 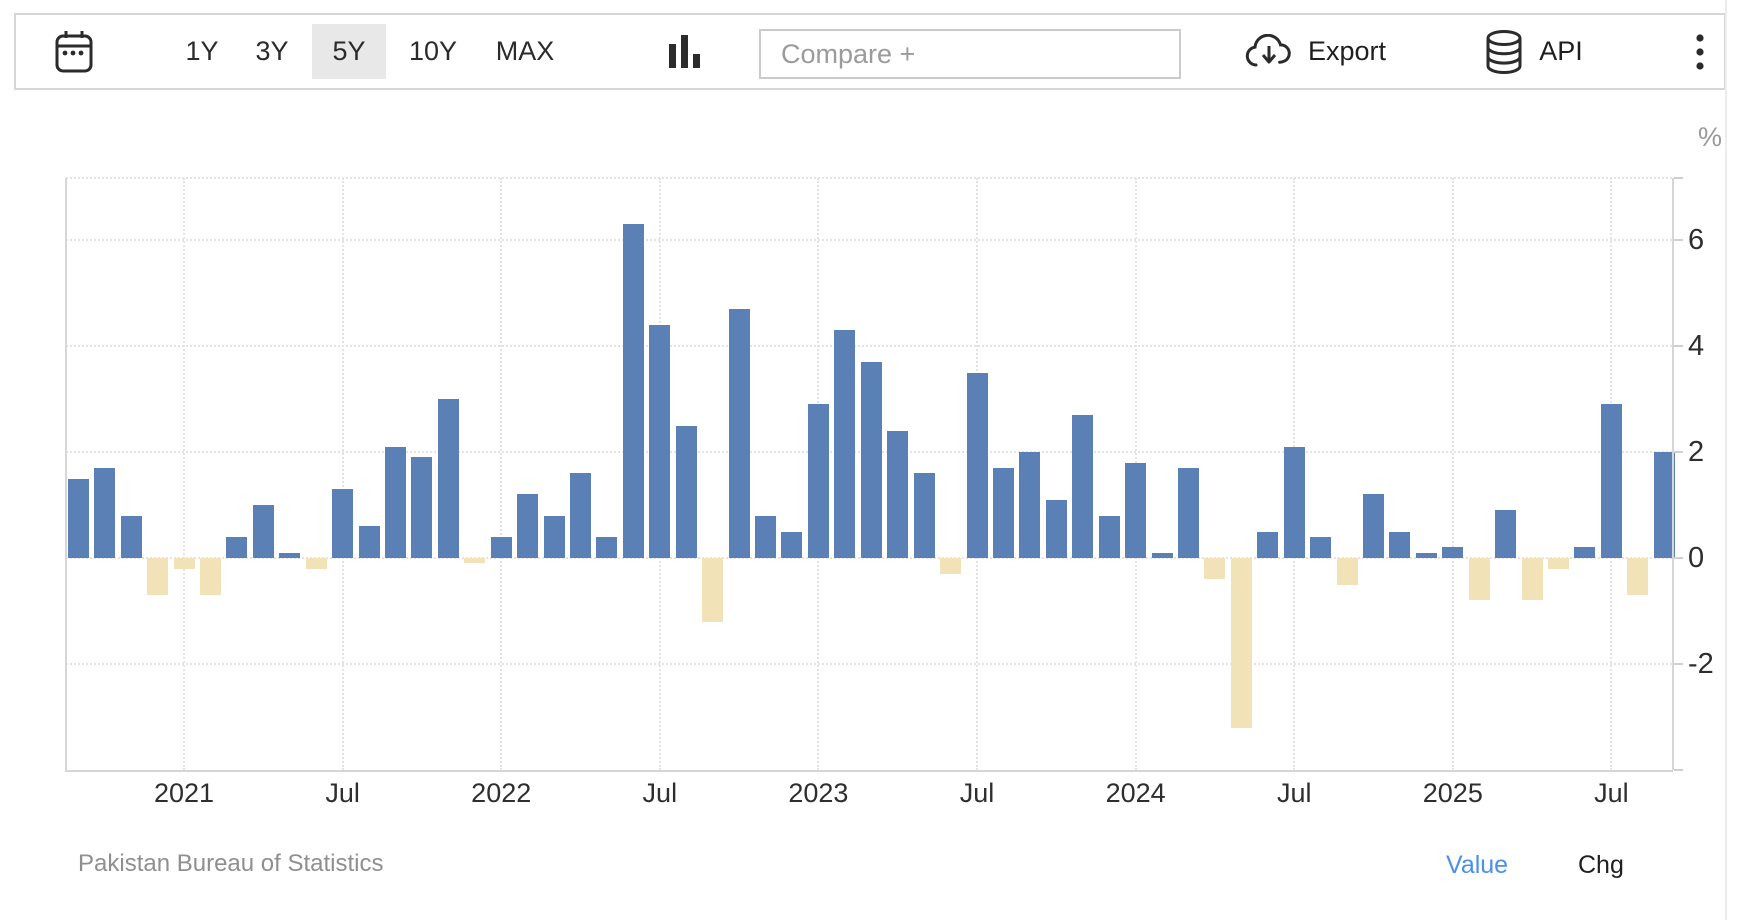 What do you see at coordinates (1696, 240) in the screenshot?
I see `y-axis-label-6: 6` at bounding box center [1696, 240].